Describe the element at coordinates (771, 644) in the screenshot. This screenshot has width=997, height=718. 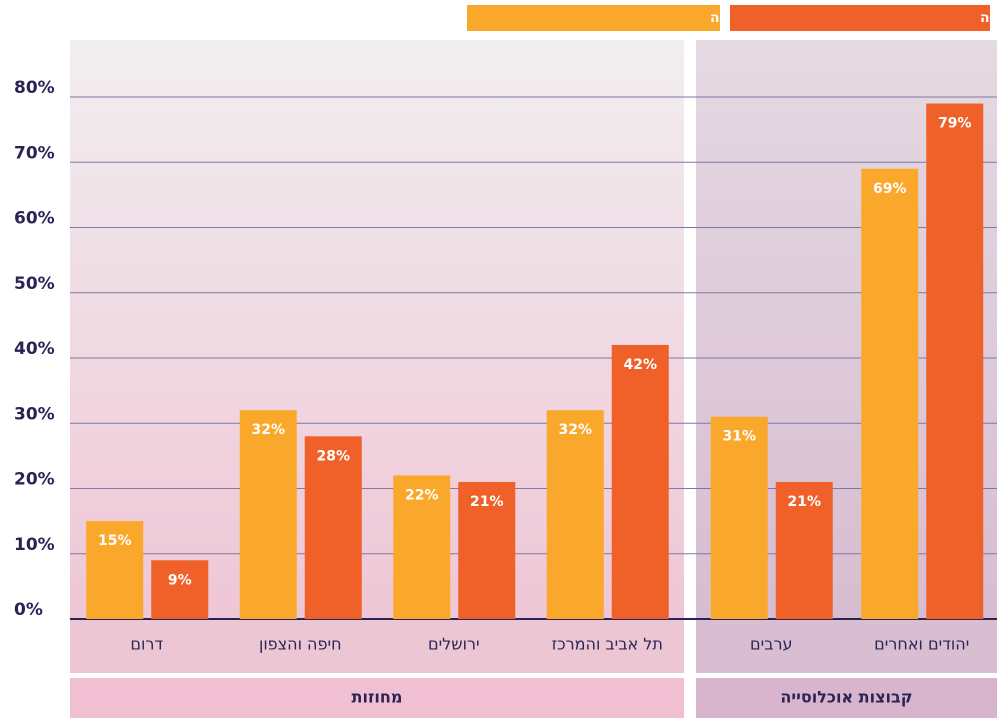
I see `x-tick-label: ערבים` at that location.